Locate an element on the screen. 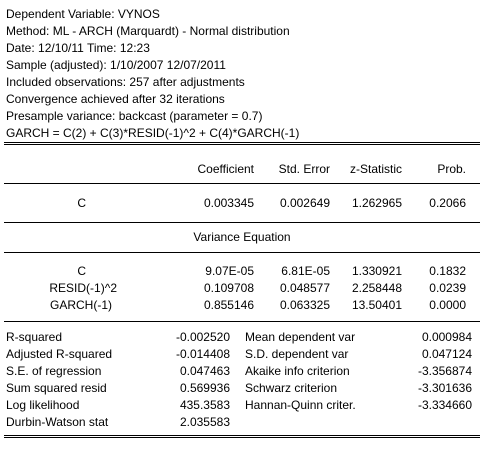  row-std-error: 0.063325 is located at coordinates (304, 305).